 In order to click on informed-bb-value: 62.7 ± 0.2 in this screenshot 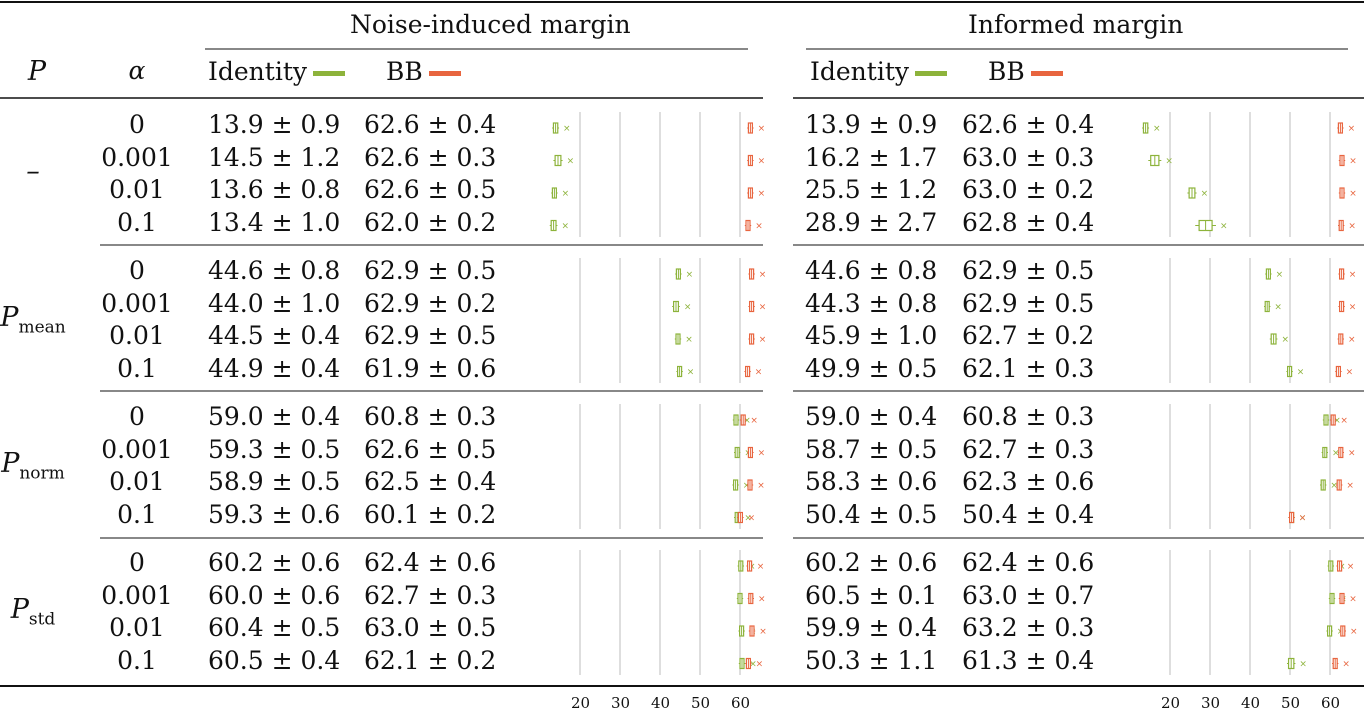, I will do `click(1028, 335)`.